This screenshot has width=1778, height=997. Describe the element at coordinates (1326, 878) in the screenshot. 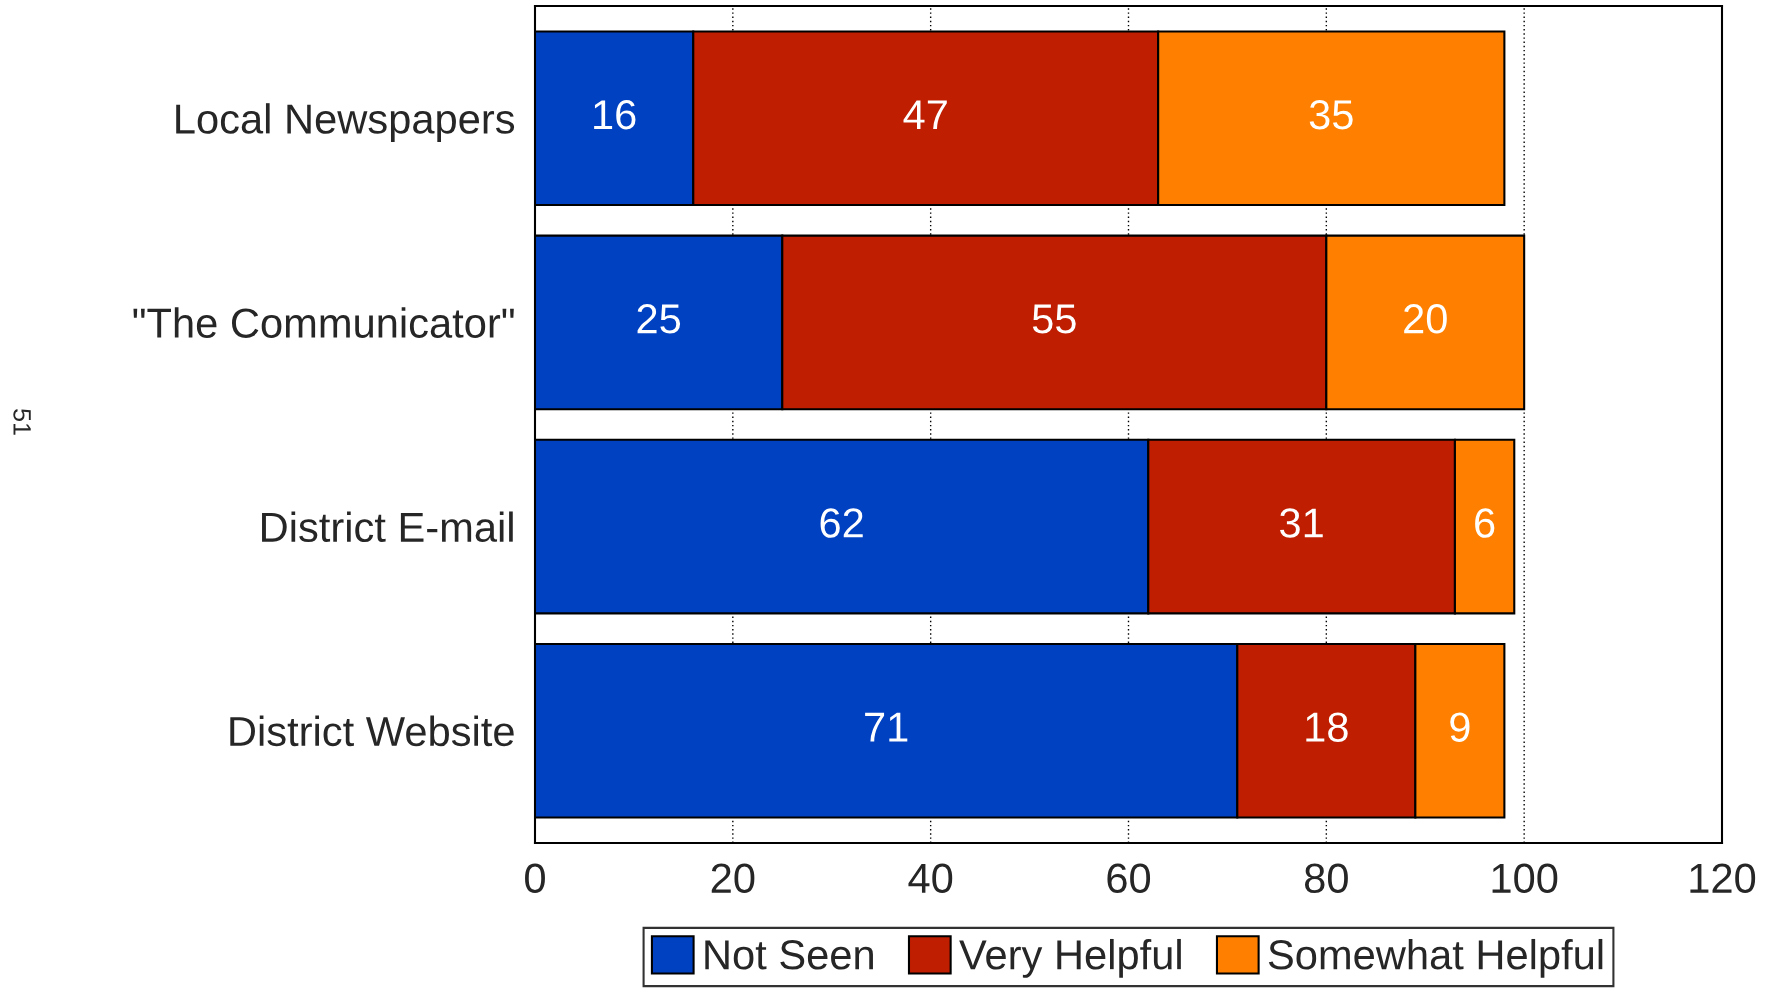

I see `x-tick-label: 80` at that location.